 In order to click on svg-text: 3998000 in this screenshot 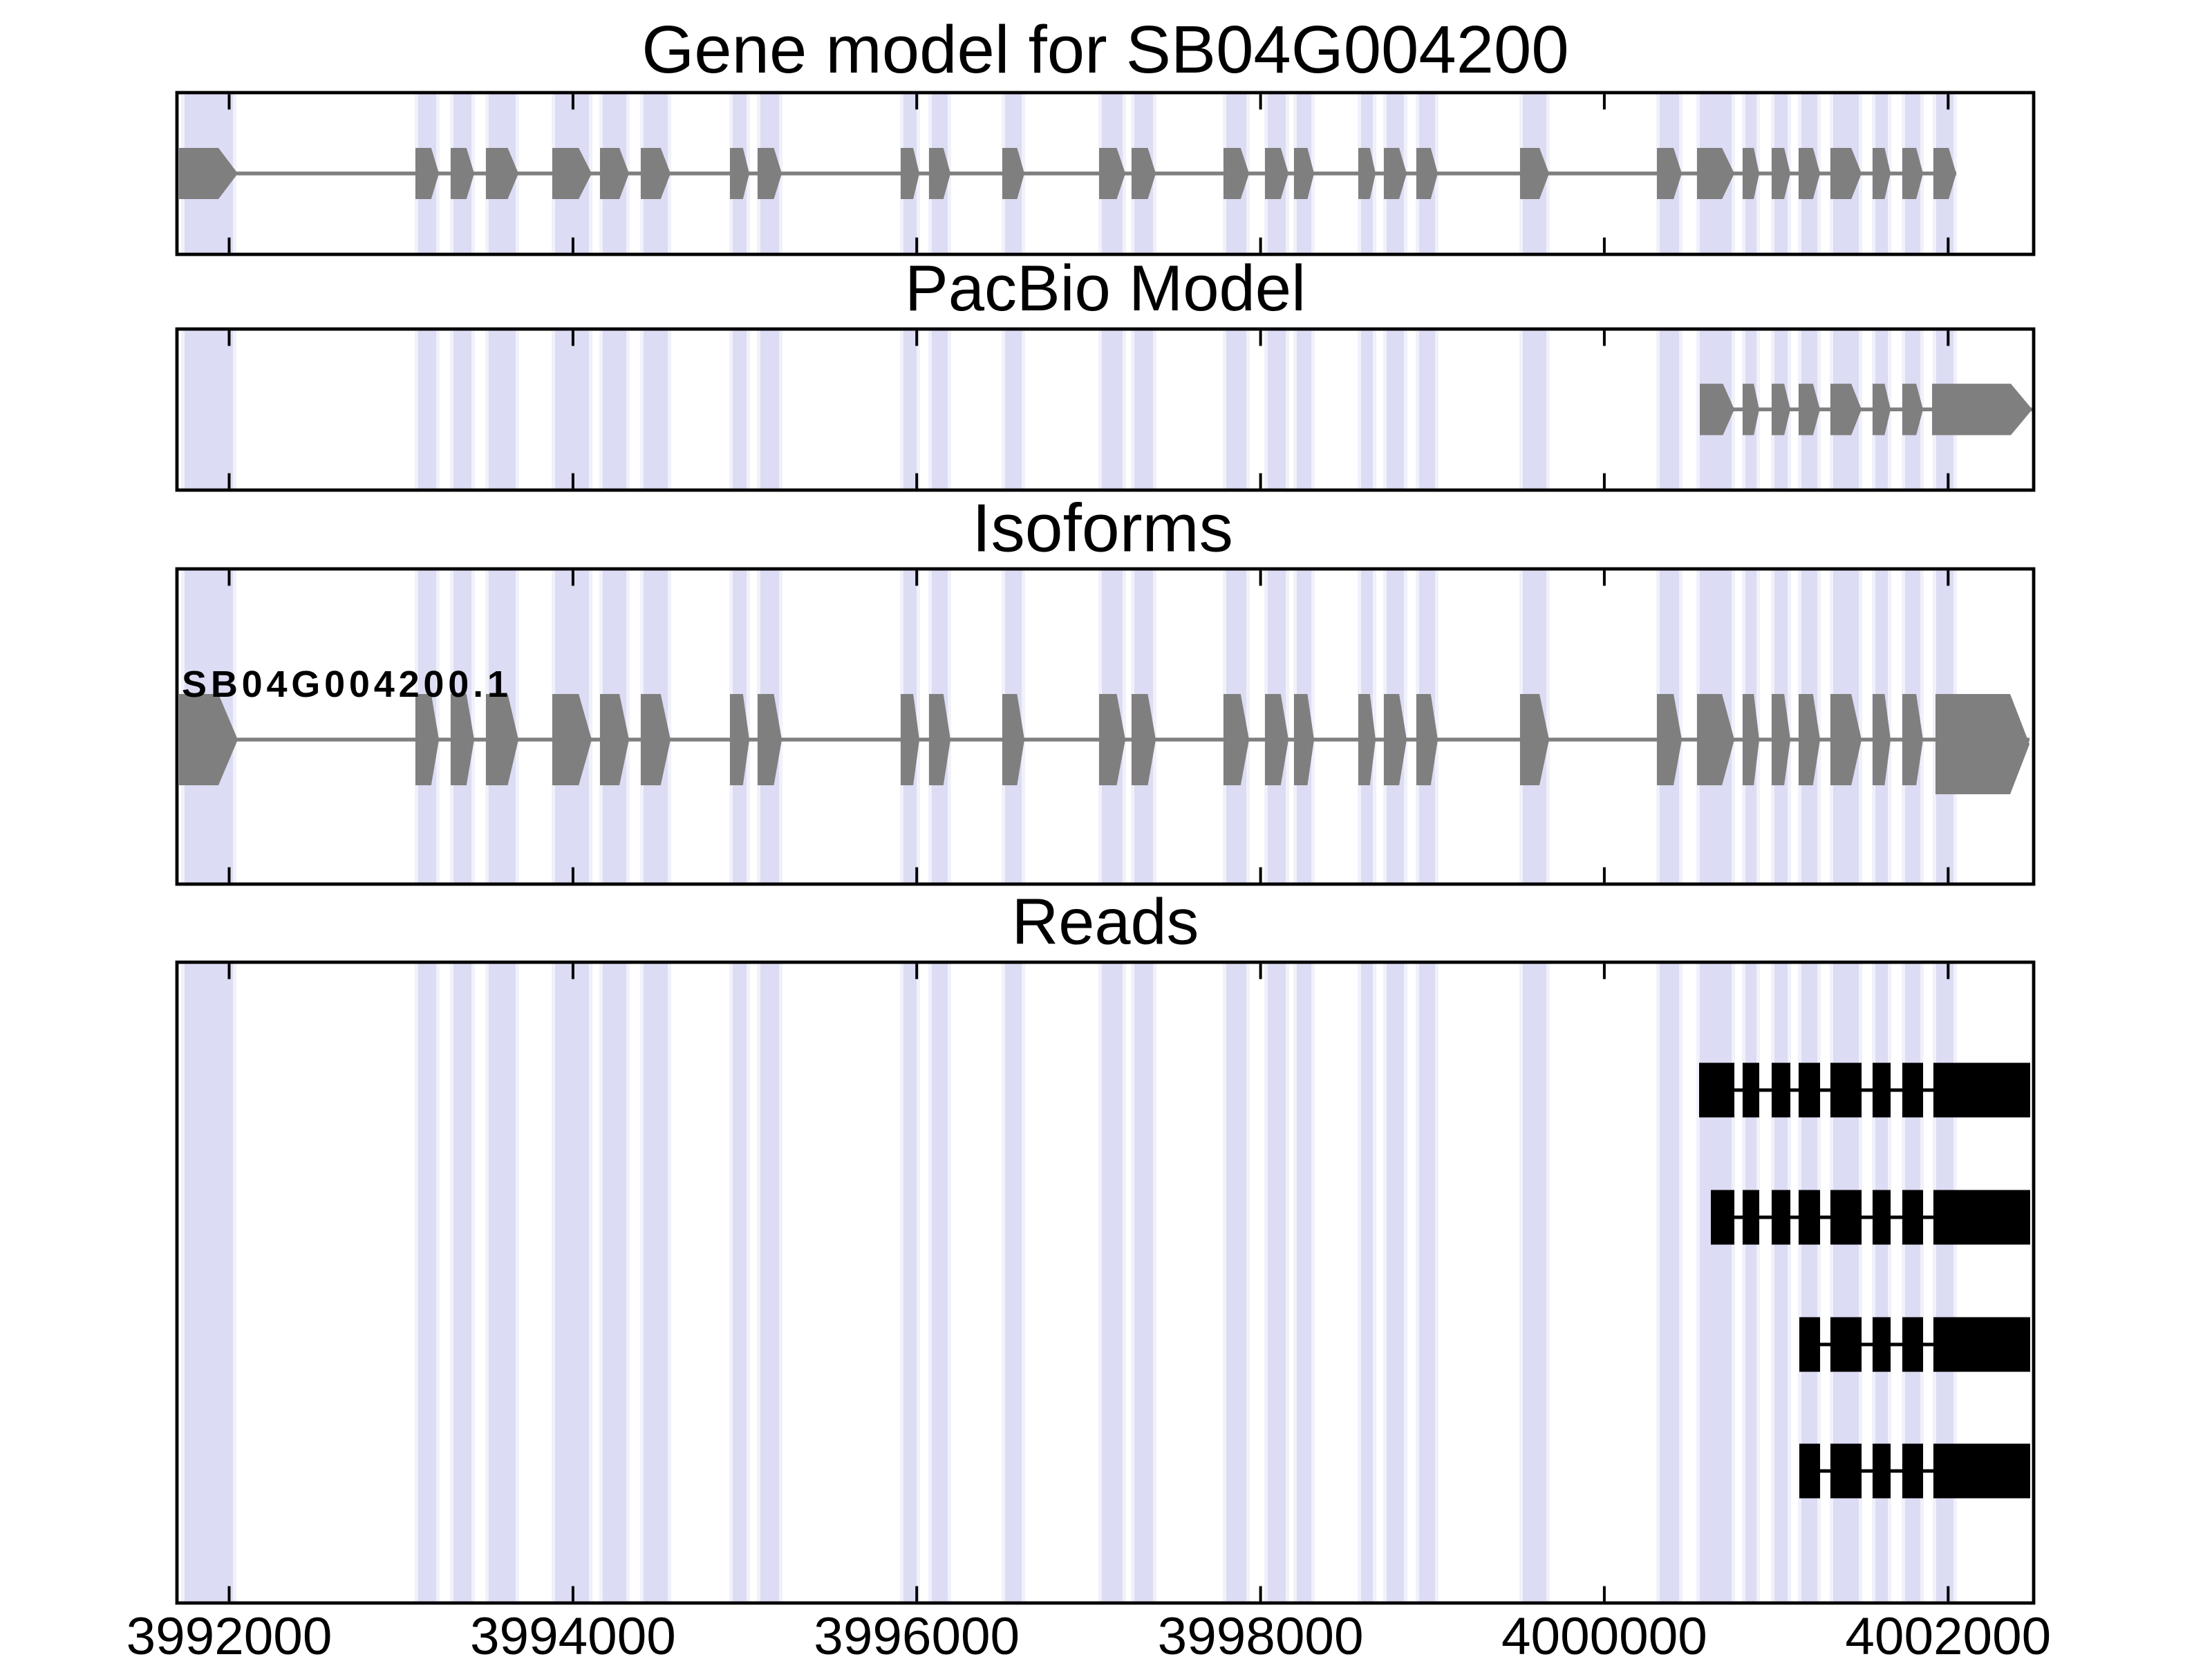, I will do `click(1261, 1633)`.